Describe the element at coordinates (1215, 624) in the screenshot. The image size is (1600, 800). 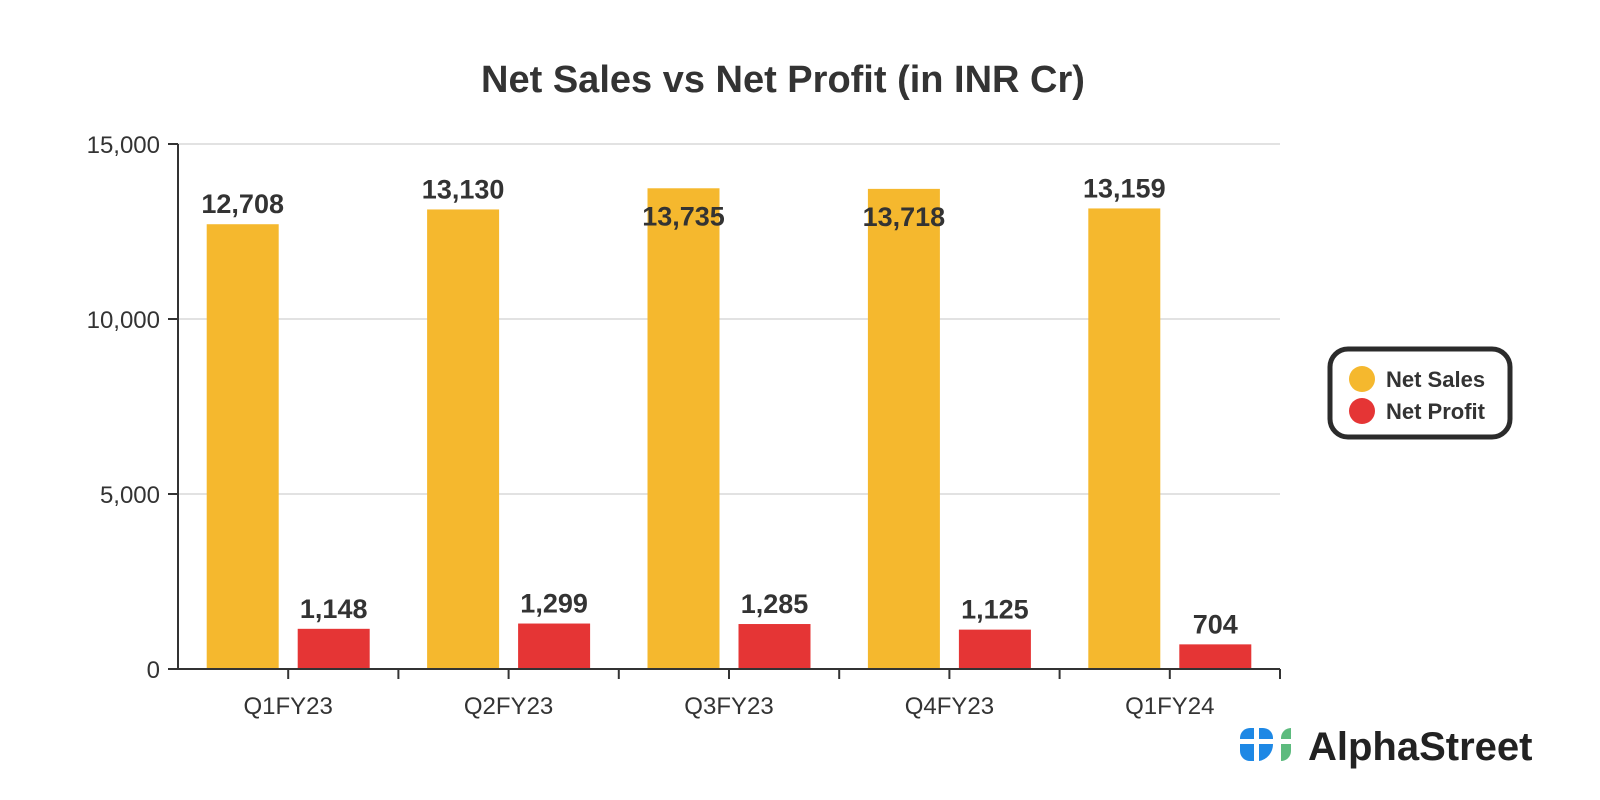
I see `net-profit-data-label: 704` at that location.